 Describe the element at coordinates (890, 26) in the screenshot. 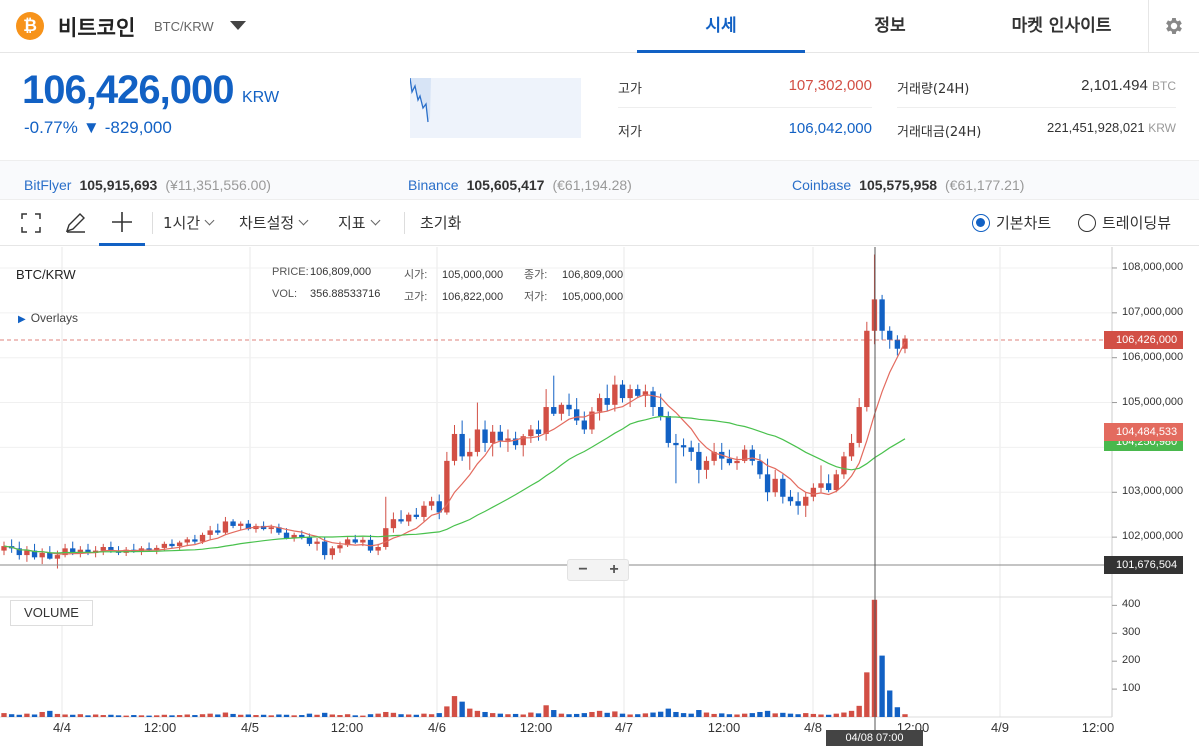

I see `tab-info: 정보` at that location.